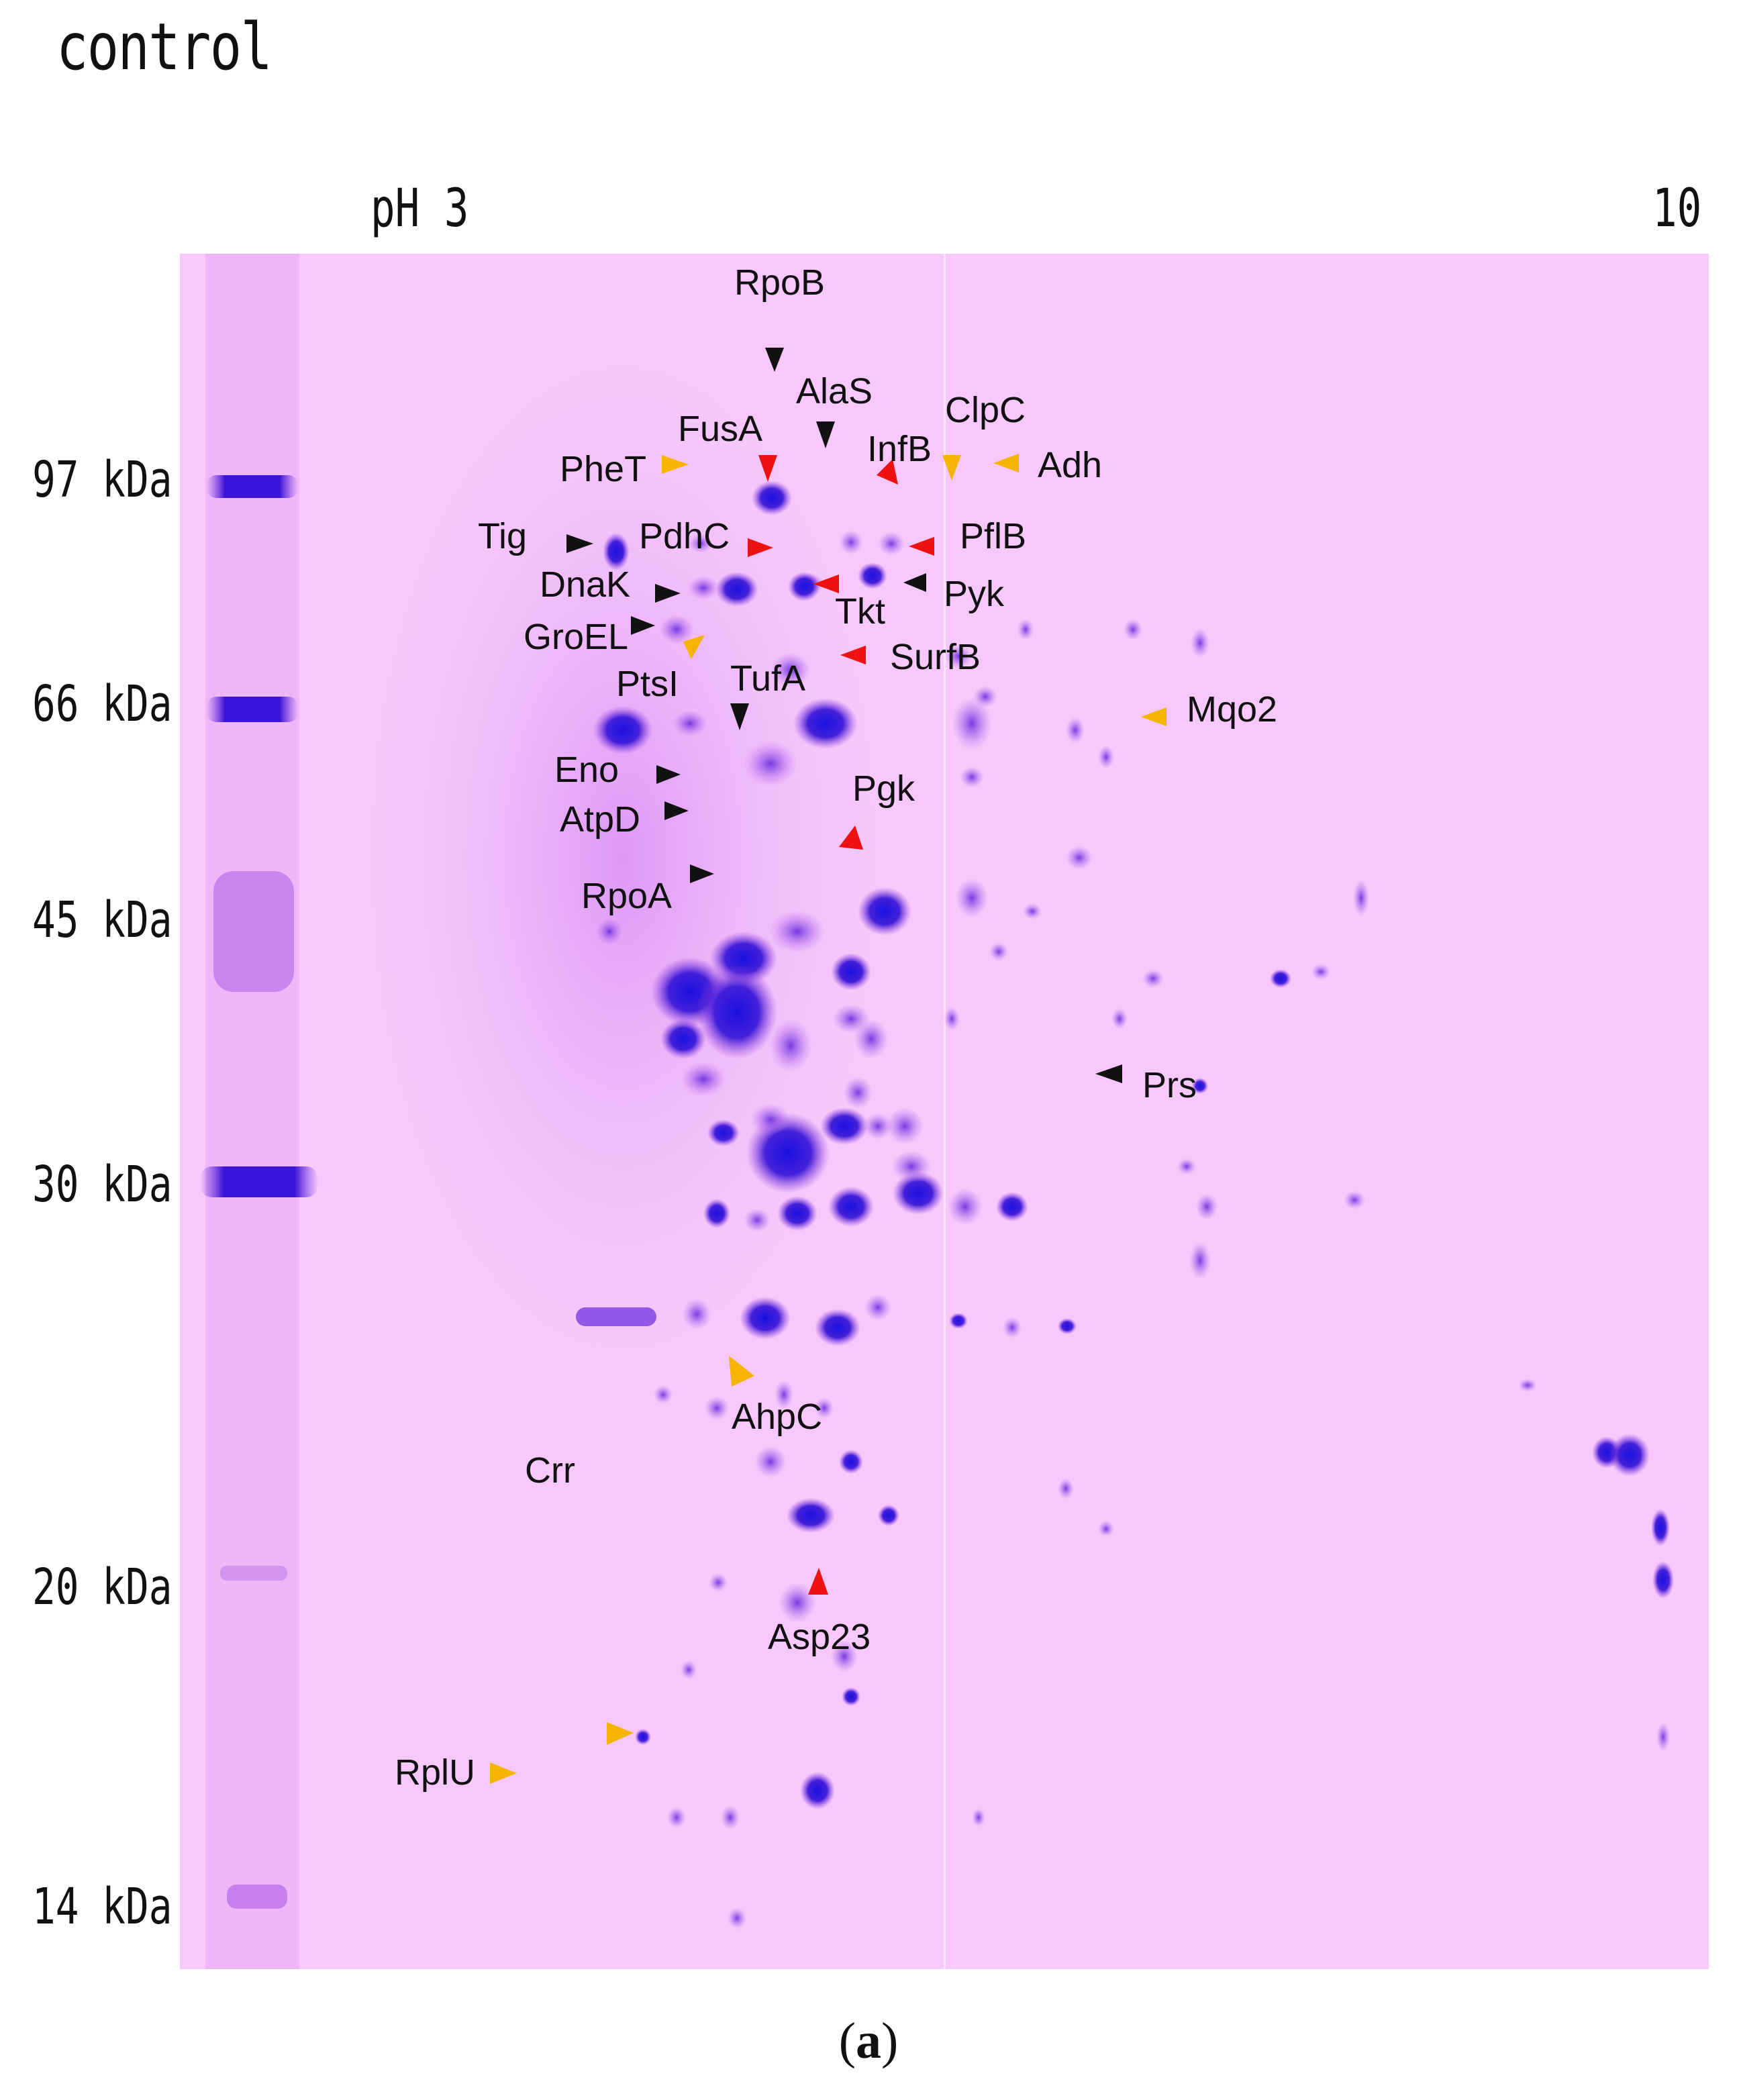  Describe the element at coordinates (780, 282) in the screenshot. I see `label-rpob: RpoB` at that location.